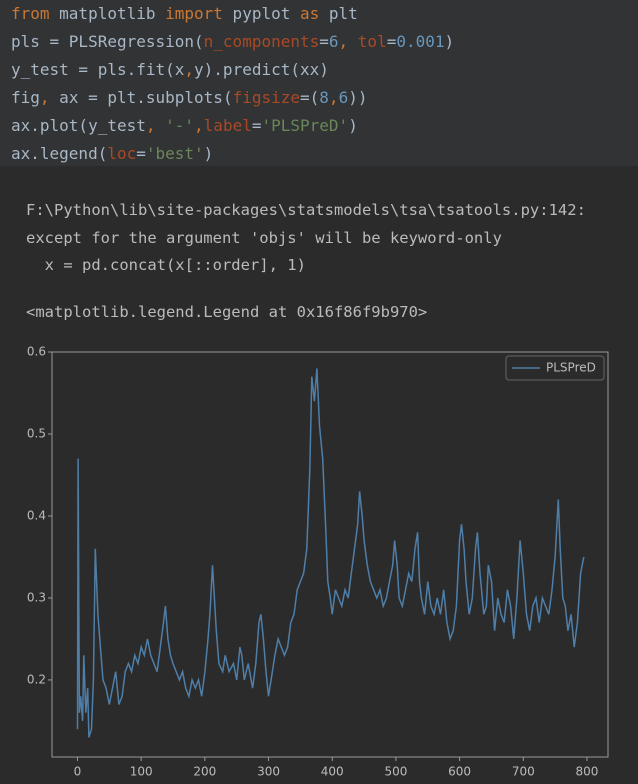  Describe the element at coordinates (395, 772) in the screenshot. I see `x-tick-label: 500` at that location.